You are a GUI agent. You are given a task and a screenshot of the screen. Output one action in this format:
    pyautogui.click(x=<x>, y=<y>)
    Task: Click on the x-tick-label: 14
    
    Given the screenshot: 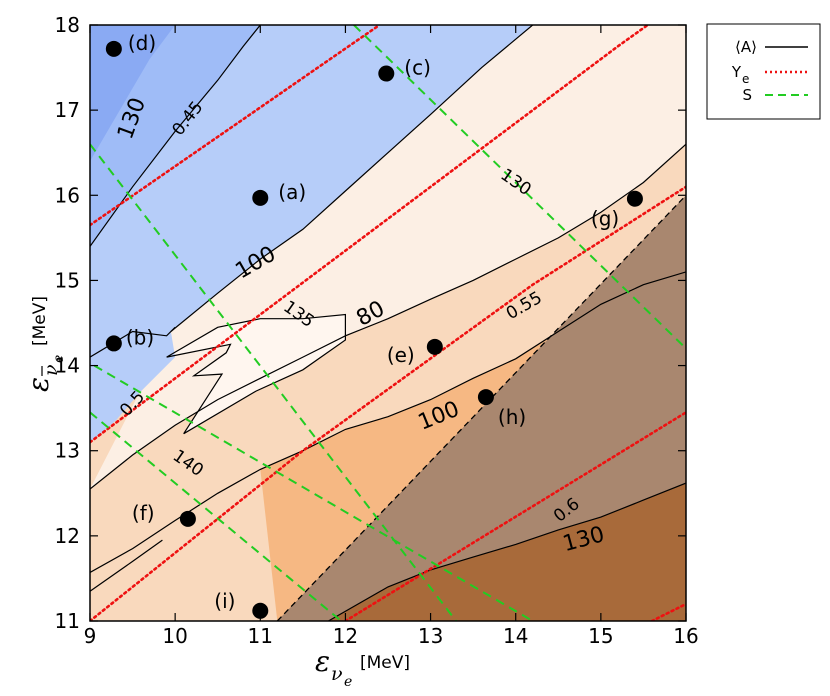 What is the action you would take?
    pyautogui.click(x=515, y=636)
    